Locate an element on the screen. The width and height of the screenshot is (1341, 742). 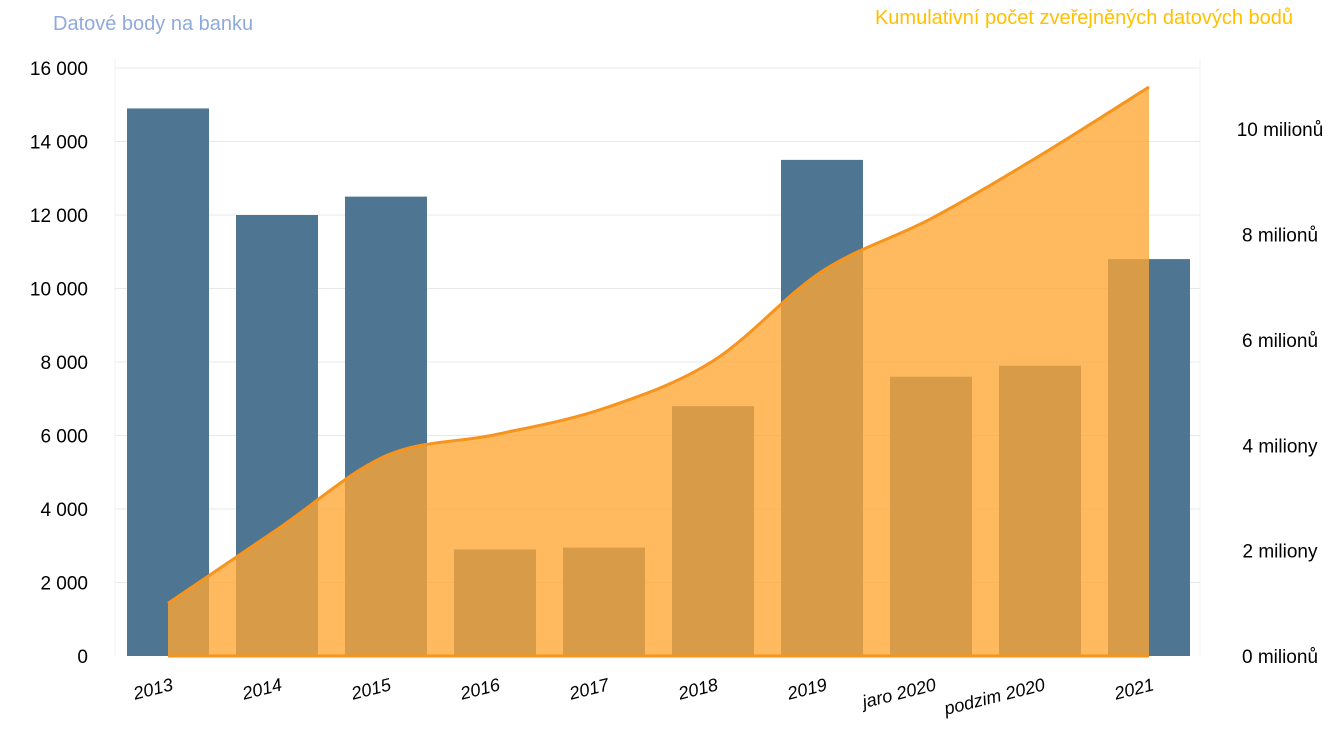
x-tick-label: 2019 is located at coordinates (806, 688).